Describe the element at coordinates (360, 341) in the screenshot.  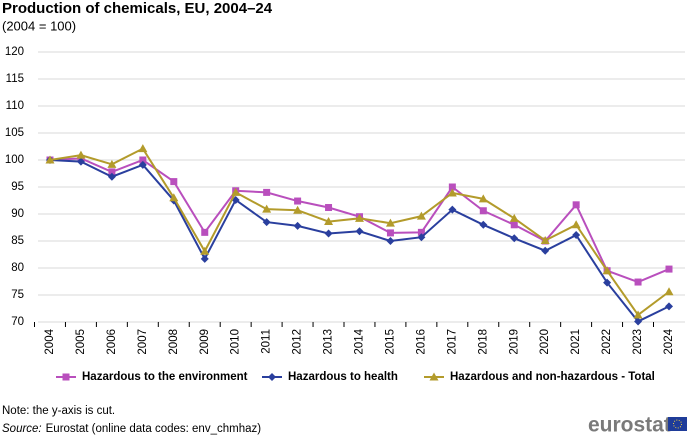
I see `x-tick-label: 2014` at that location.